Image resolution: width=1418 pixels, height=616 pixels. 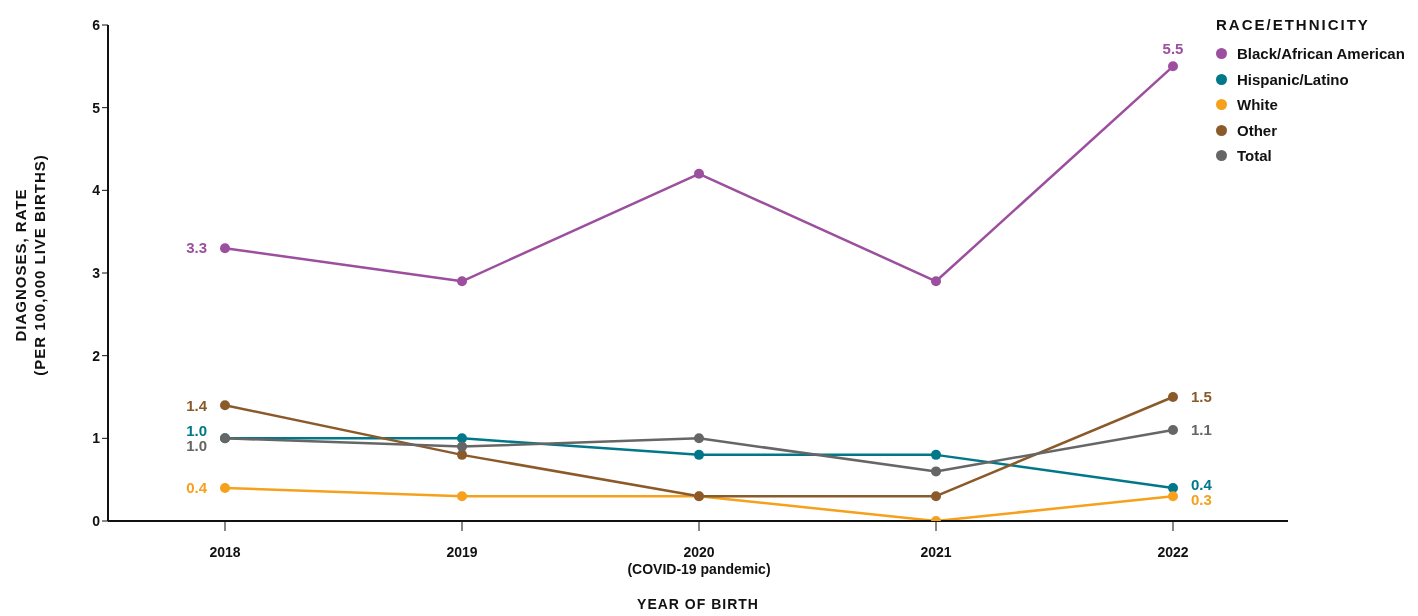 I want to click on legend-title: RACE/ETHNICITY, so click(x=1293, y=24).